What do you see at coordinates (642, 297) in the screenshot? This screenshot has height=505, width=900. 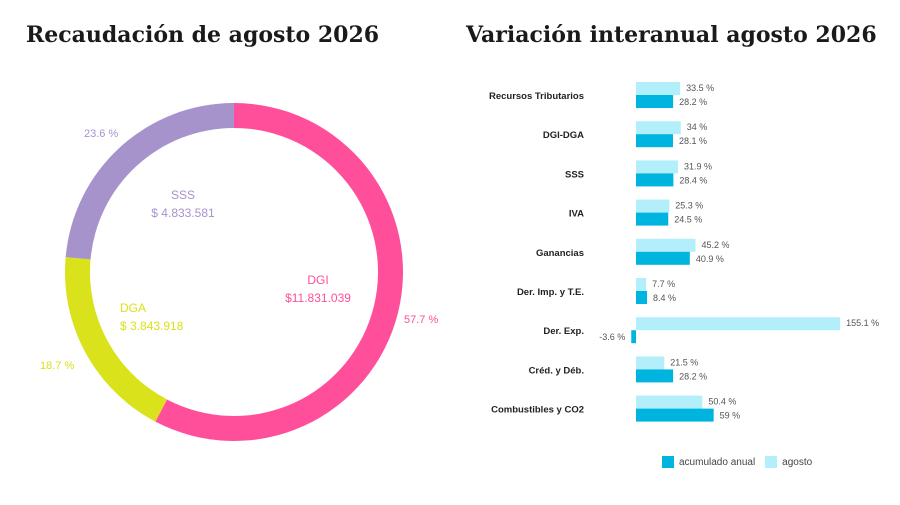 I see `bar-acumulado-der-imp-y-t-e` at bounding box center [642, 297].